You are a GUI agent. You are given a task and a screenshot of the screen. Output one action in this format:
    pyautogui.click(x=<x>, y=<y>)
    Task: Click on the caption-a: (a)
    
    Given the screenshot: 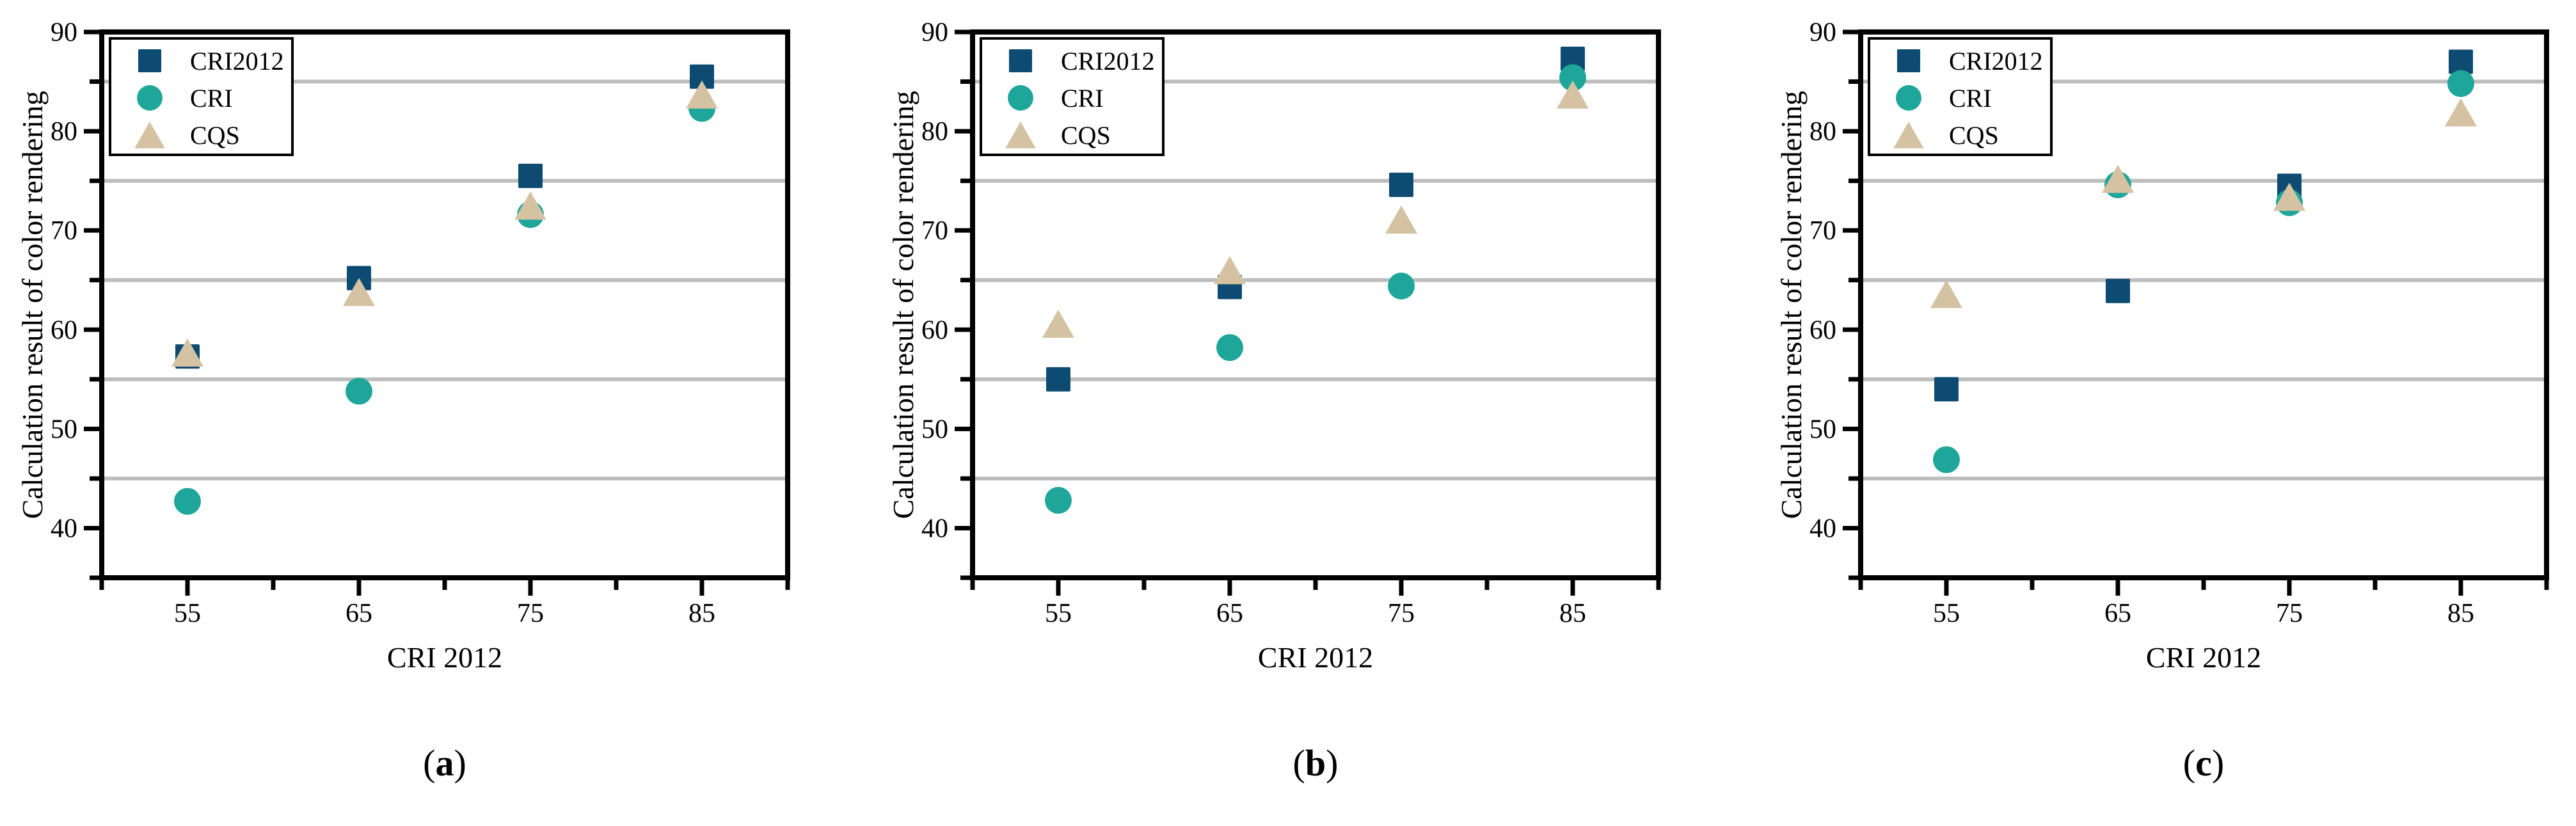 What is the action you would take?
    pyautogui.click(x=445, y=763)
    